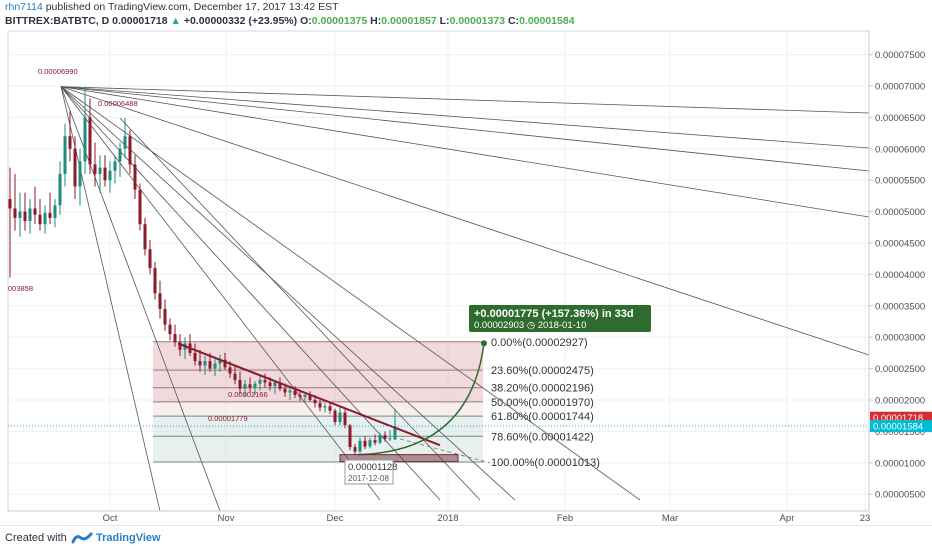  I want to click on open-label: O:, so click(306, 21).